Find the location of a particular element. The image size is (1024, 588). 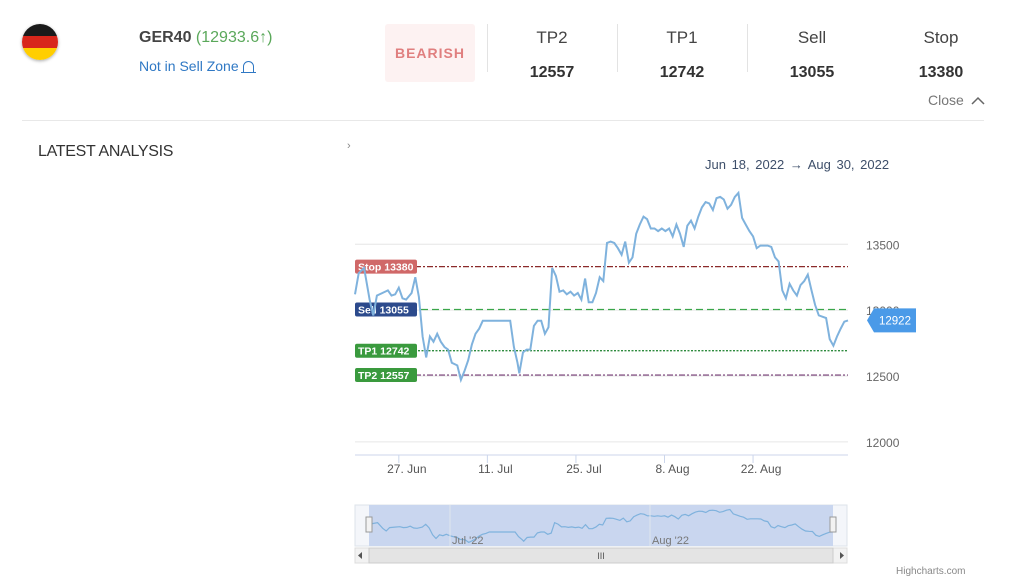

level-value-stop: 13380 is located at coordinates (941, 72).